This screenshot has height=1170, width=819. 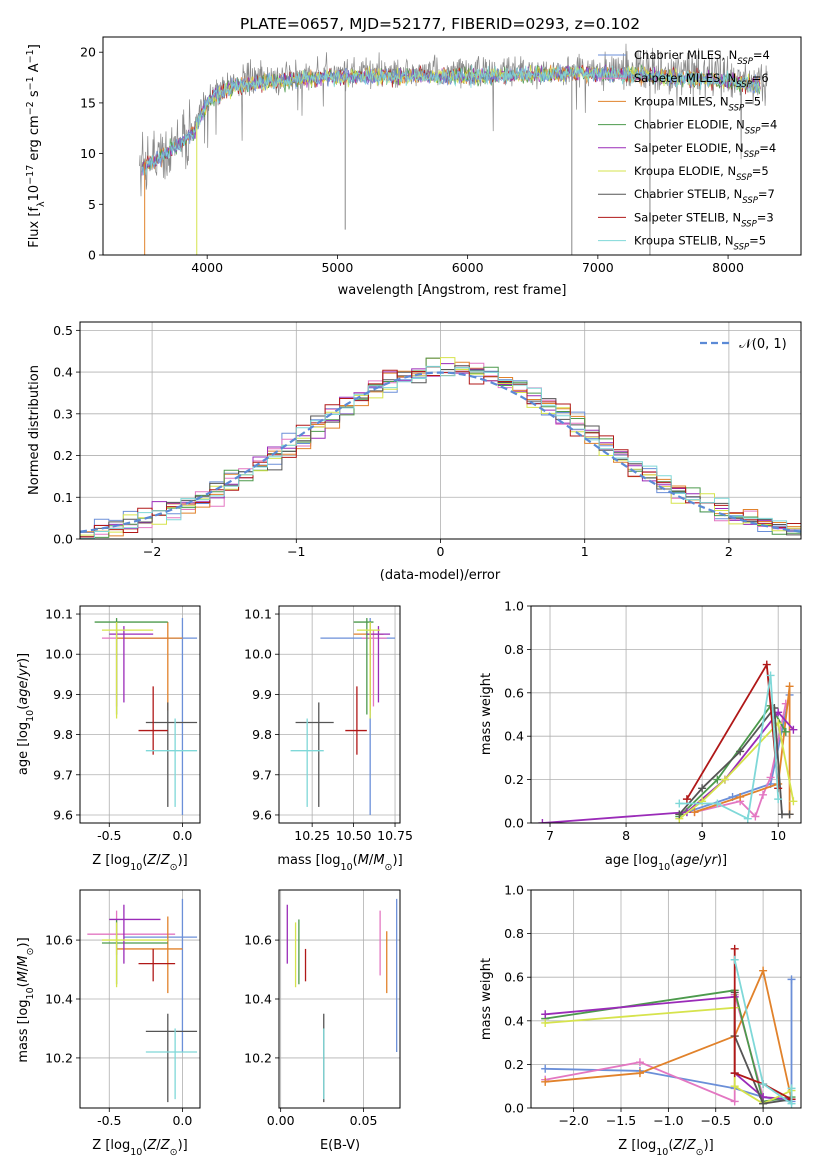 What do you see at coordinates (258, 999) in the screenshot?
I see `y-tick-label: 10.4` at bounding box center [258, 999].